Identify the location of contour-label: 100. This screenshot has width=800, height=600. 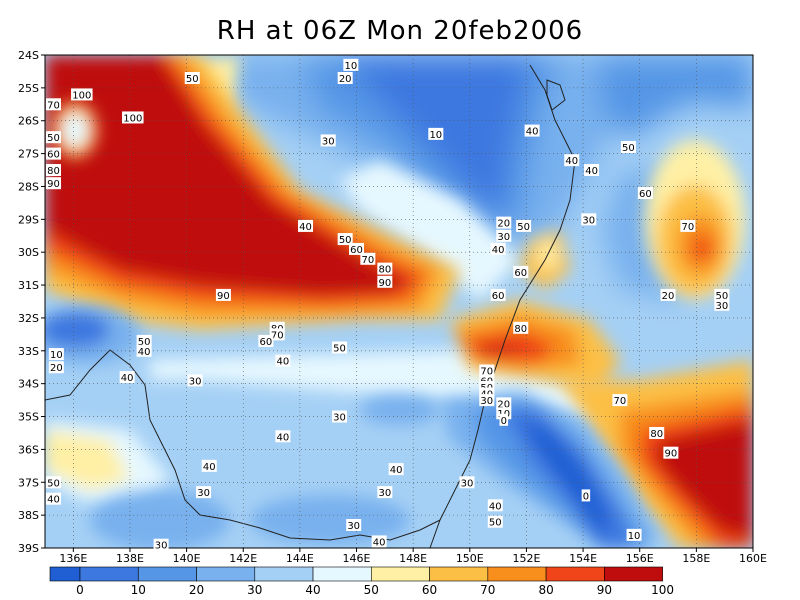
(132, 118).